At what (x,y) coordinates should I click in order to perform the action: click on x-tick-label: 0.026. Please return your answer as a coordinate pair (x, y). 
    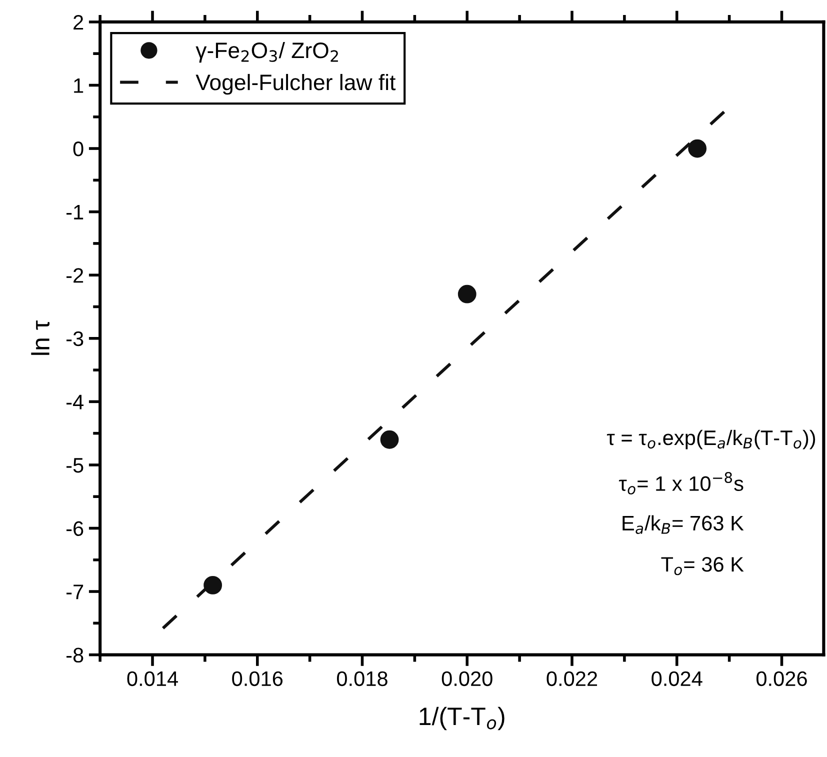
    Looking at the image, I should click on (781, 678).